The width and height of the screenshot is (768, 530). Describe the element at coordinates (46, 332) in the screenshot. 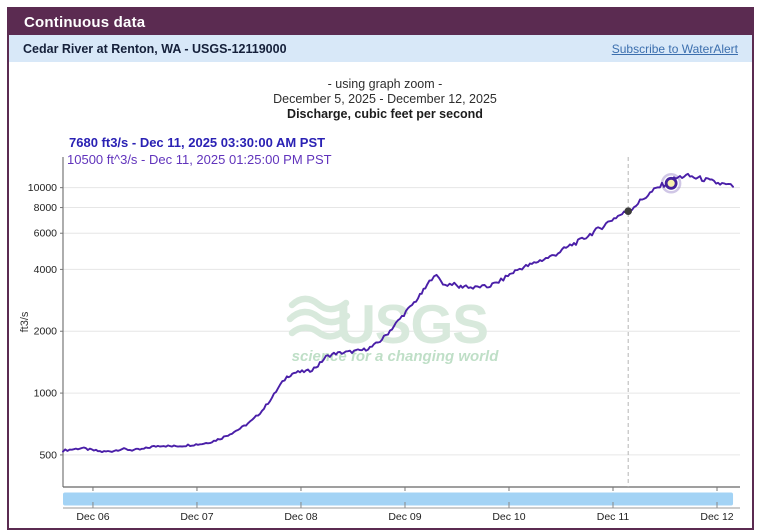

I see `y-tick-label: 2000` at that location.